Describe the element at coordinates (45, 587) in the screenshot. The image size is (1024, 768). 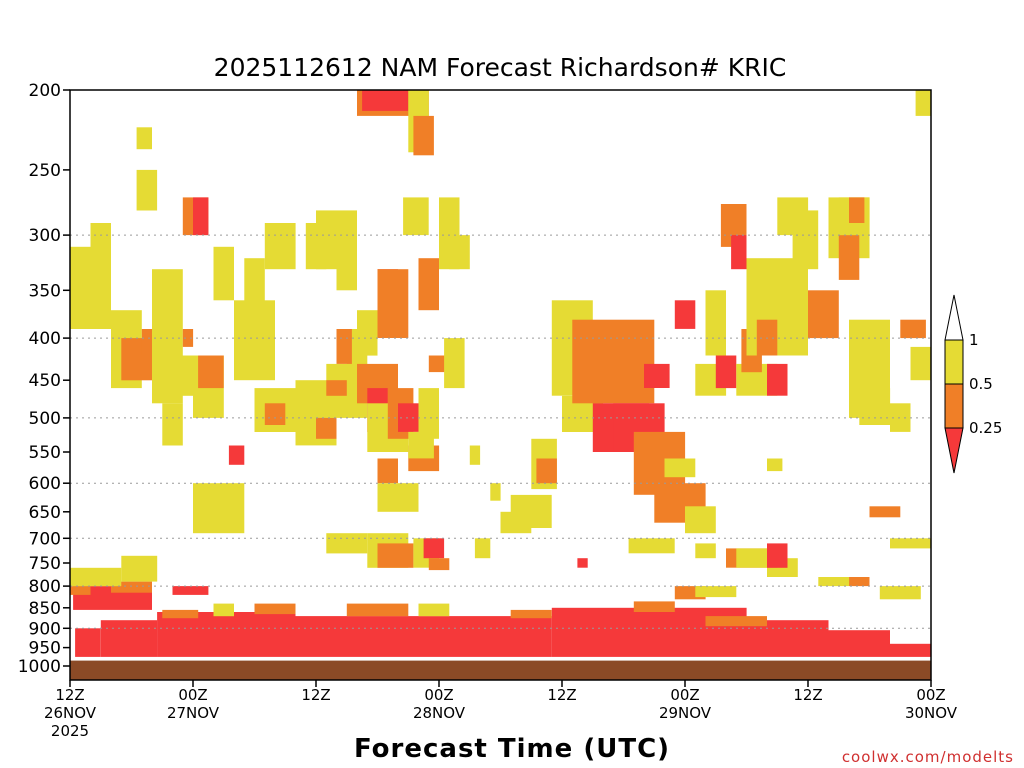
I see `y-tick-label: 800` at that location.